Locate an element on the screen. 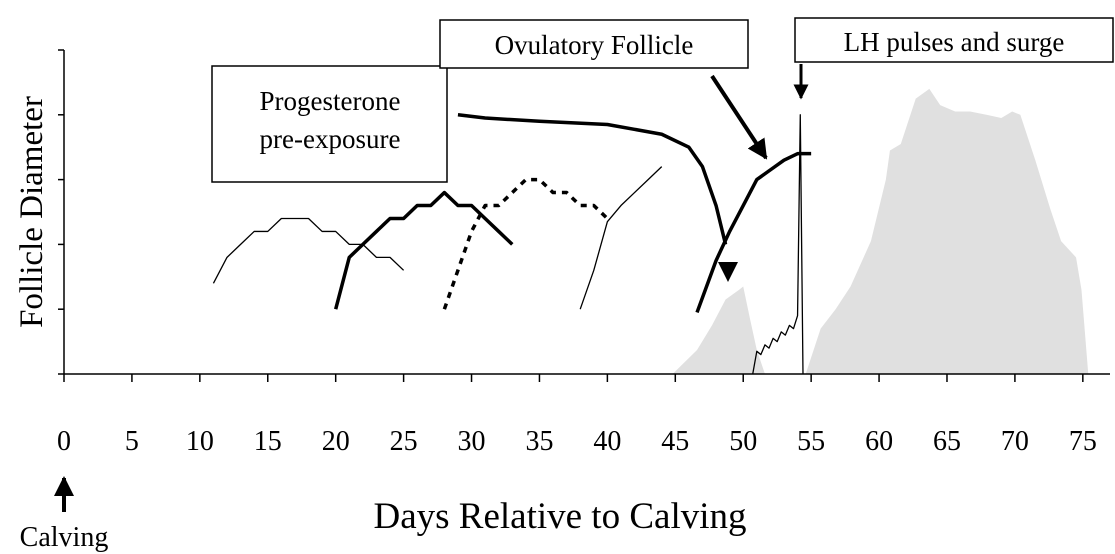  annotation: Progesterone is located at coordinates (330, 101).